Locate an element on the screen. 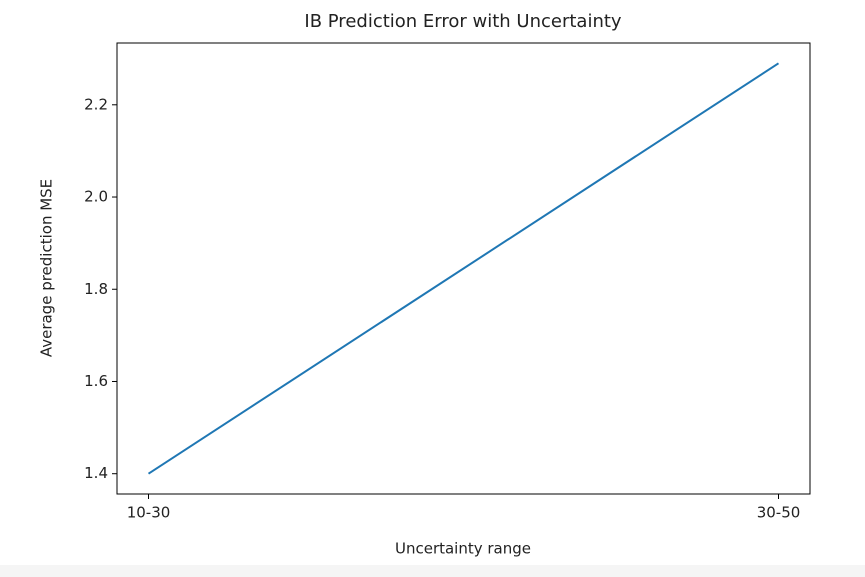 Image resolution: width=865 pixels, height=577 pixels. y-tick-label: 1.6 is located at coordinates (96, 381).